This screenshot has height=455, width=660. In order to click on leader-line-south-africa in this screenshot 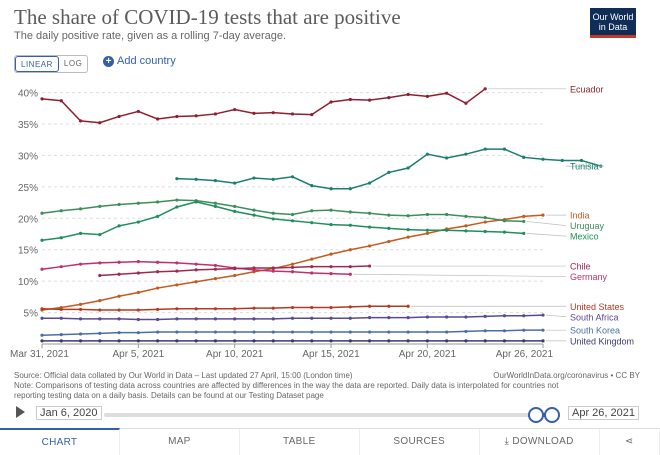, I will do `click(556, 316)`.